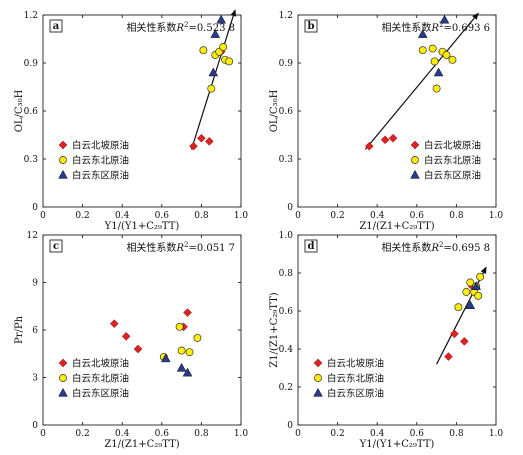 This screenshot has width=523, height=455. I want to click on y-tick-label: 0.8, so click(286, 274).